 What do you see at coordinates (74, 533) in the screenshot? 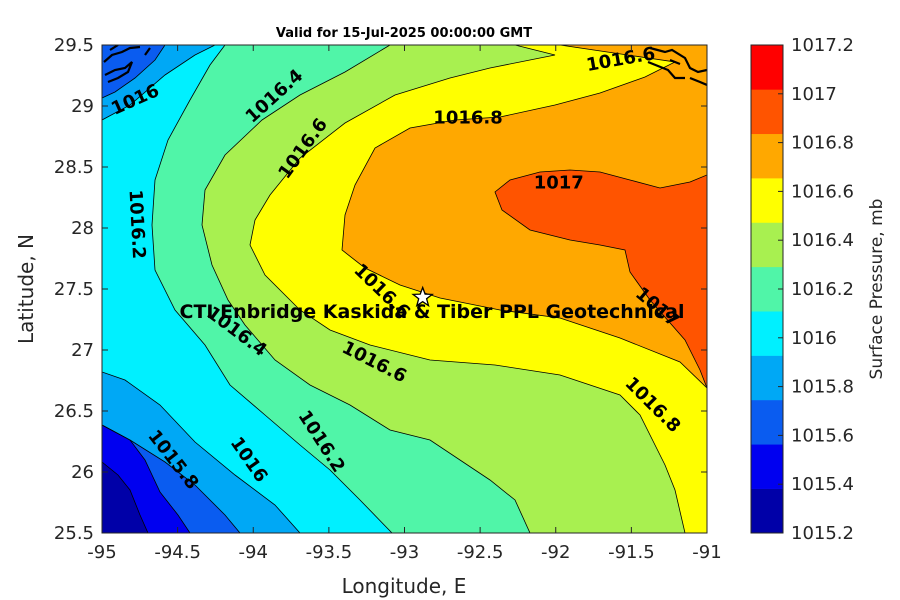
I see `y-tick-label: 25.5` at bounding box center [74, 533].